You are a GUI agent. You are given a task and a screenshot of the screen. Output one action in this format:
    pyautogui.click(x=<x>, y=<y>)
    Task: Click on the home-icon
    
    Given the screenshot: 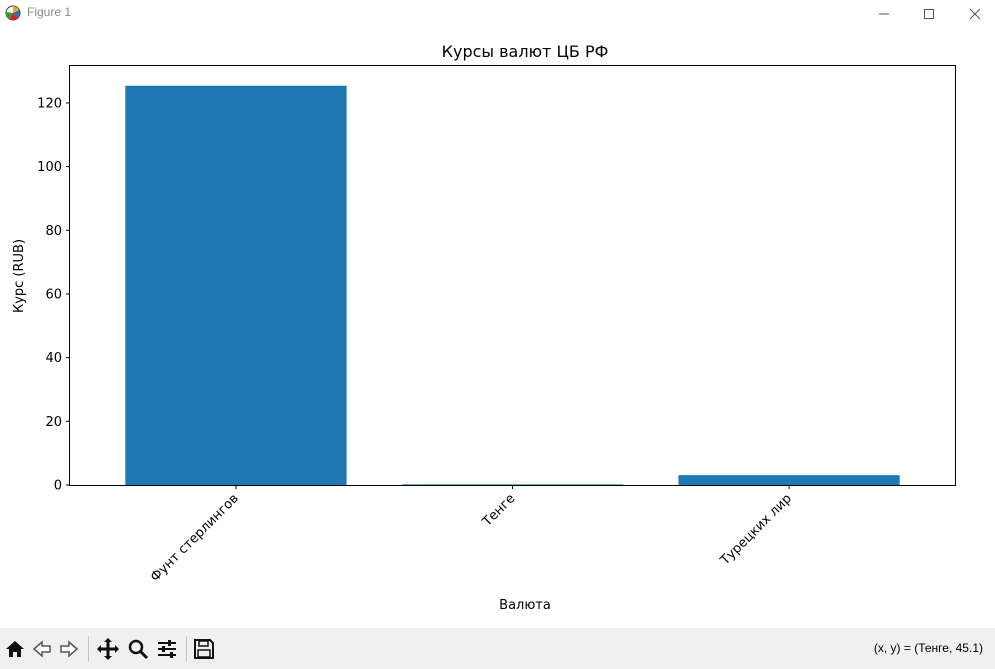 What is the action you would take?
    pyautogui.click(x=15, y=649)
    